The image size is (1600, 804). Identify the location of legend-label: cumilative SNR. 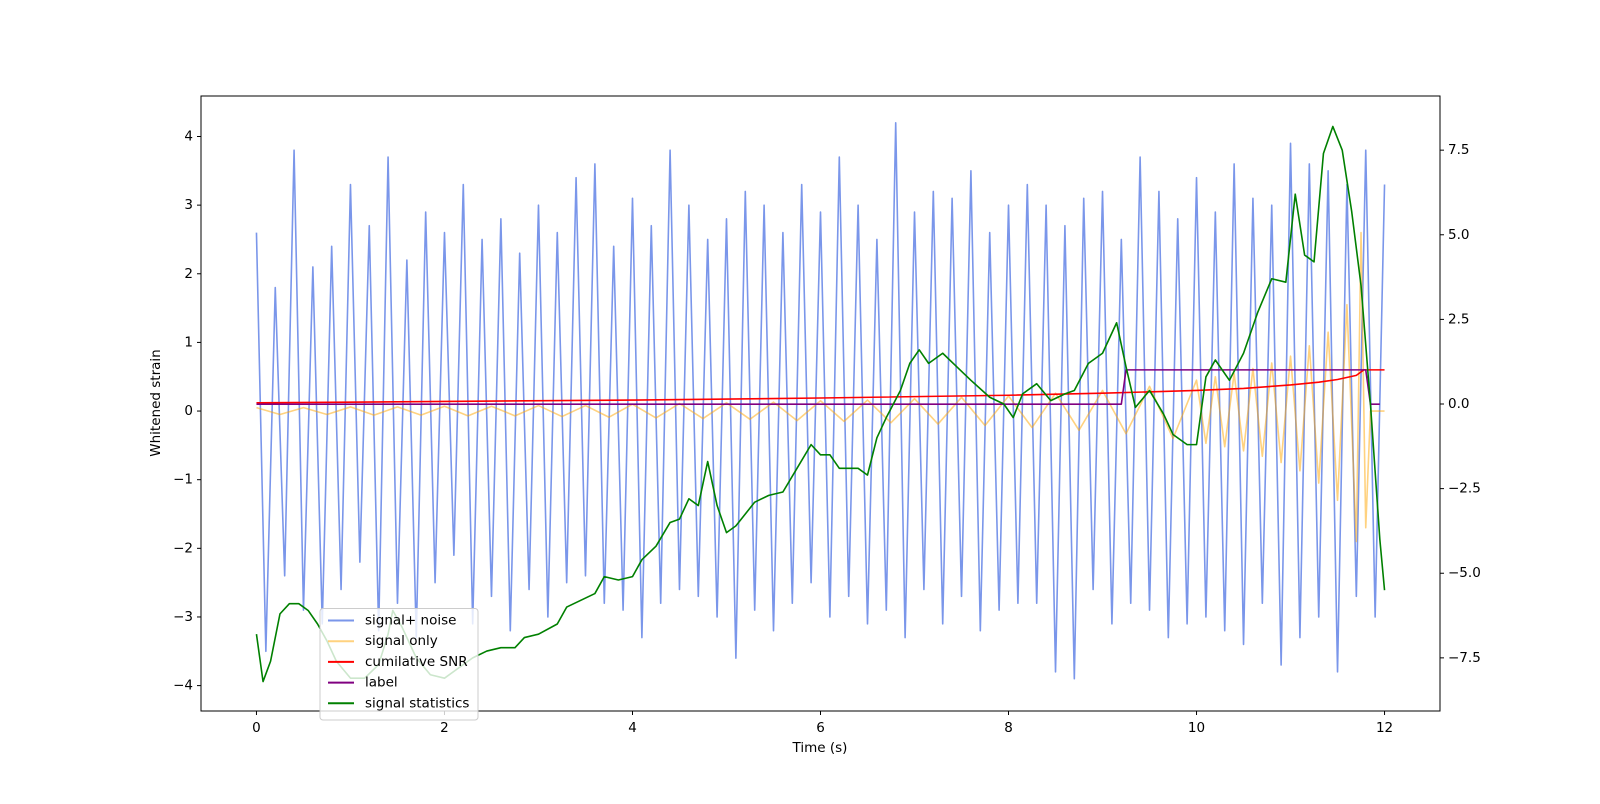
(416, 662).